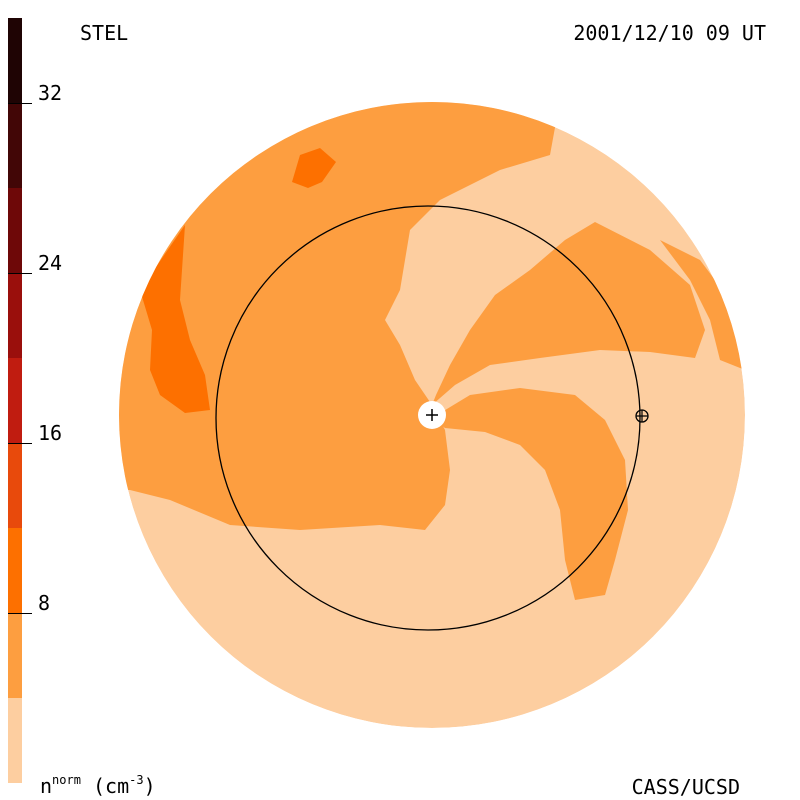 This screenshot has width=800, height=800. What do you see at coordinates (104, 33) in the screenshot?
I see `instrument-label: STEL` at bounding box center [104, 33].